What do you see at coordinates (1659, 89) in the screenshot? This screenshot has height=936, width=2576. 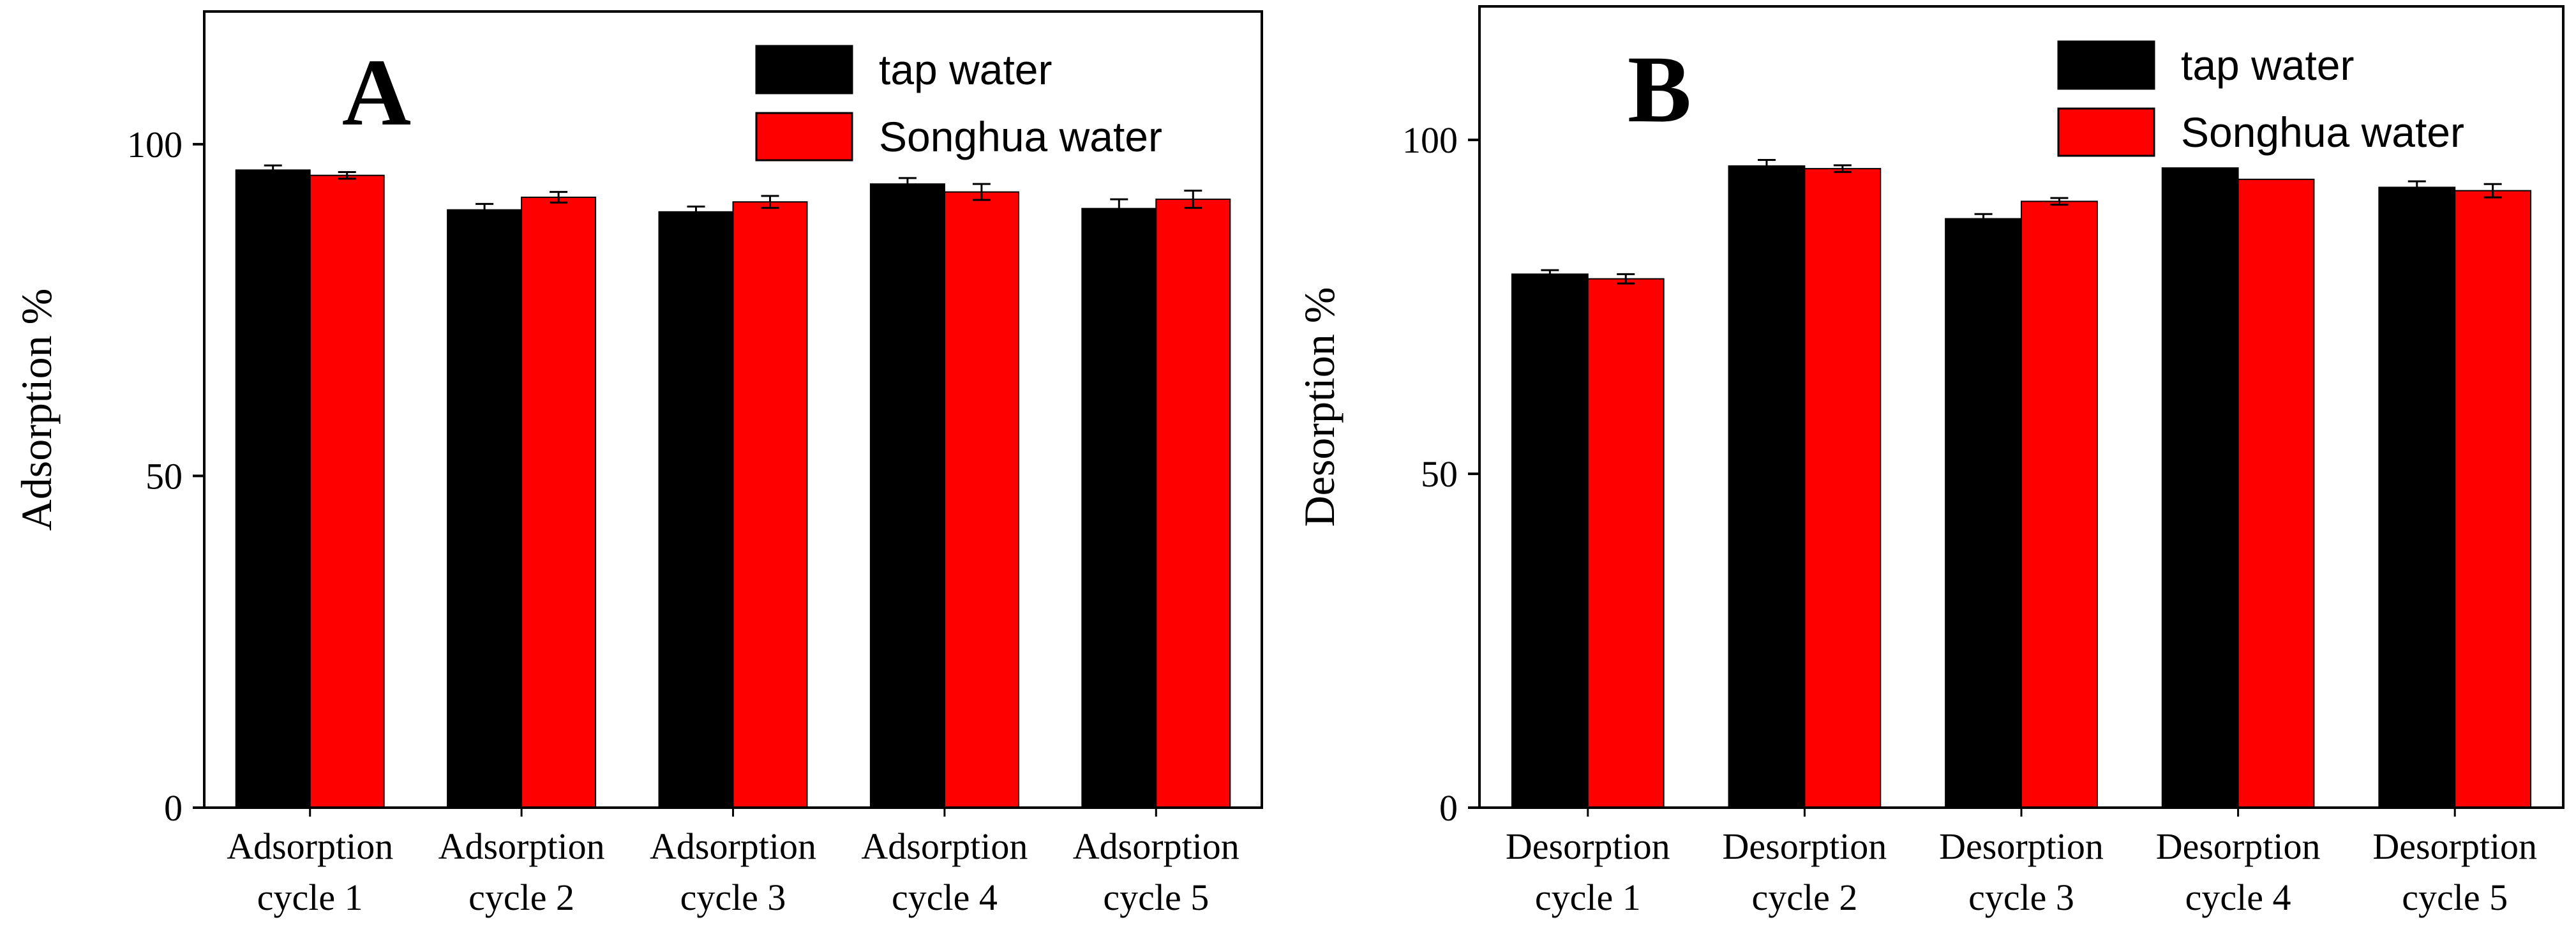 I see `panel-label: B` at bounding box center [1659, 89].